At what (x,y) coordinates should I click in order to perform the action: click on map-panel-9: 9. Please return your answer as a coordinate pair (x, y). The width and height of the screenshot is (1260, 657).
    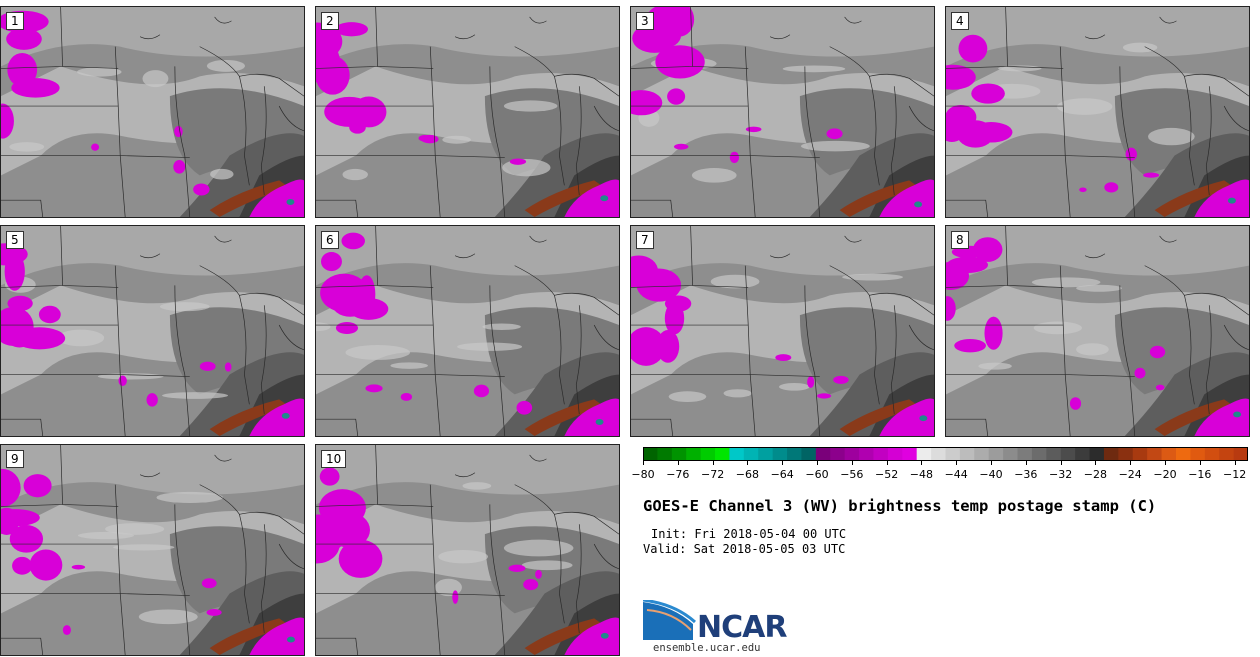
    Looking at the image, I should click on (152, 550).